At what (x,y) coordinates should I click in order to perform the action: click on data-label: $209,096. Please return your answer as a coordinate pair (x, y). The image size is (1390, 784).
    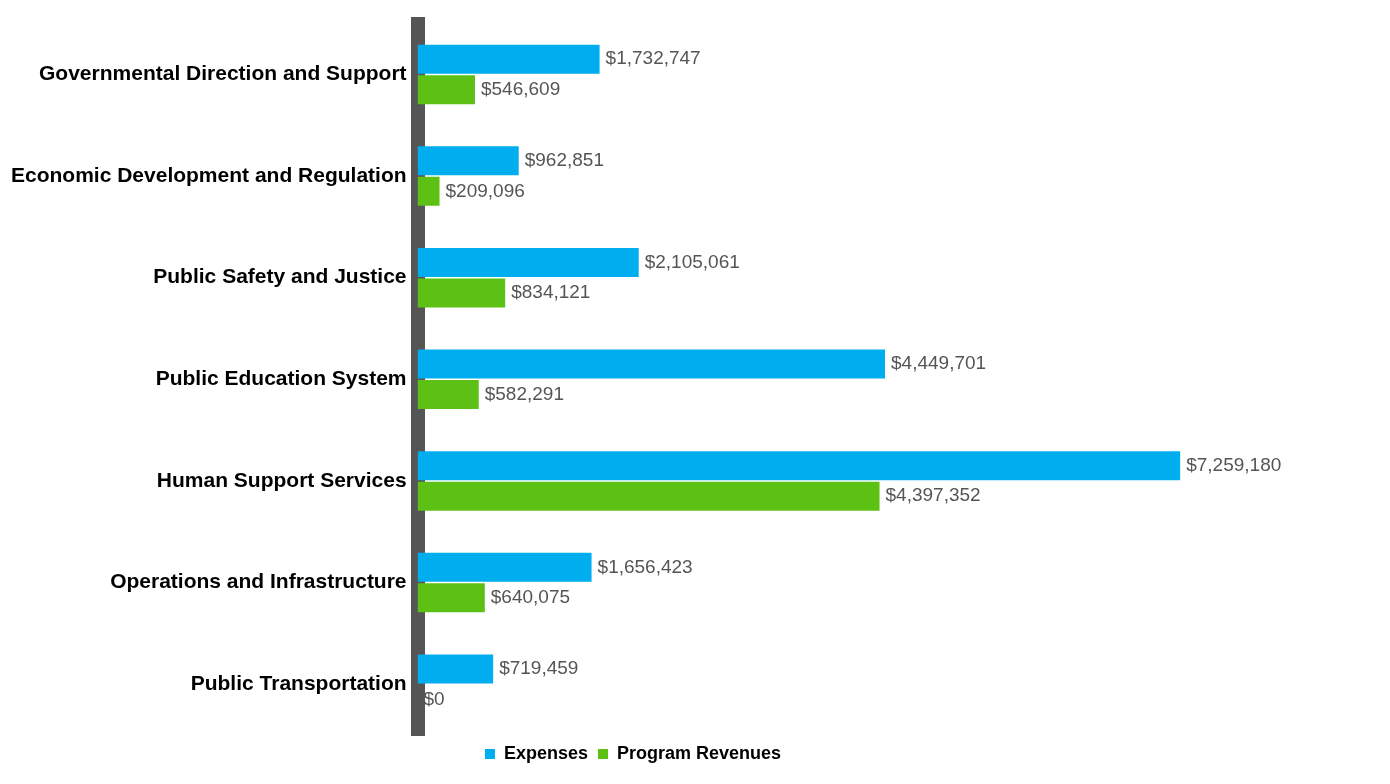
    Looking at the image, I should click on (485, 190).